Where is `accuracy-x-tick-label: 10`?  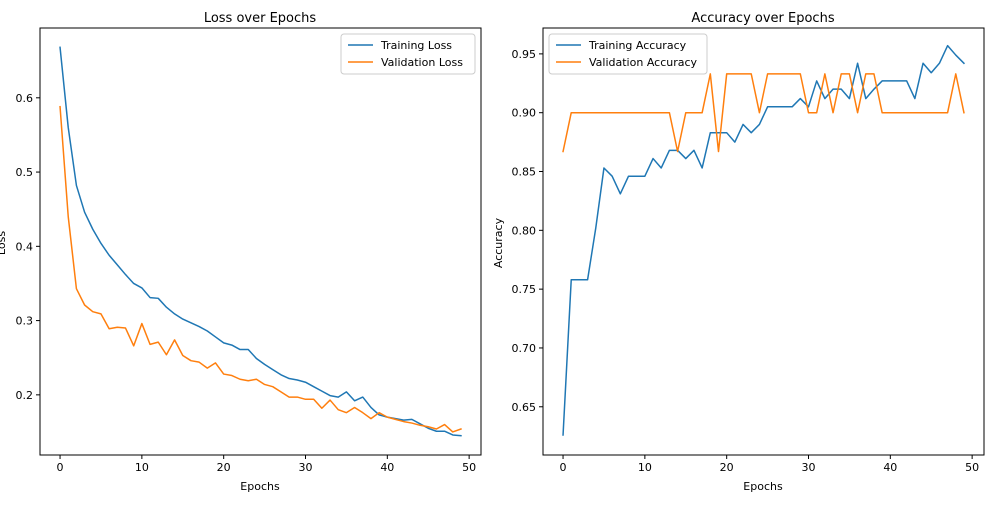
accuracy-x-tick-label: 10 is located at coordinates (645, 467).